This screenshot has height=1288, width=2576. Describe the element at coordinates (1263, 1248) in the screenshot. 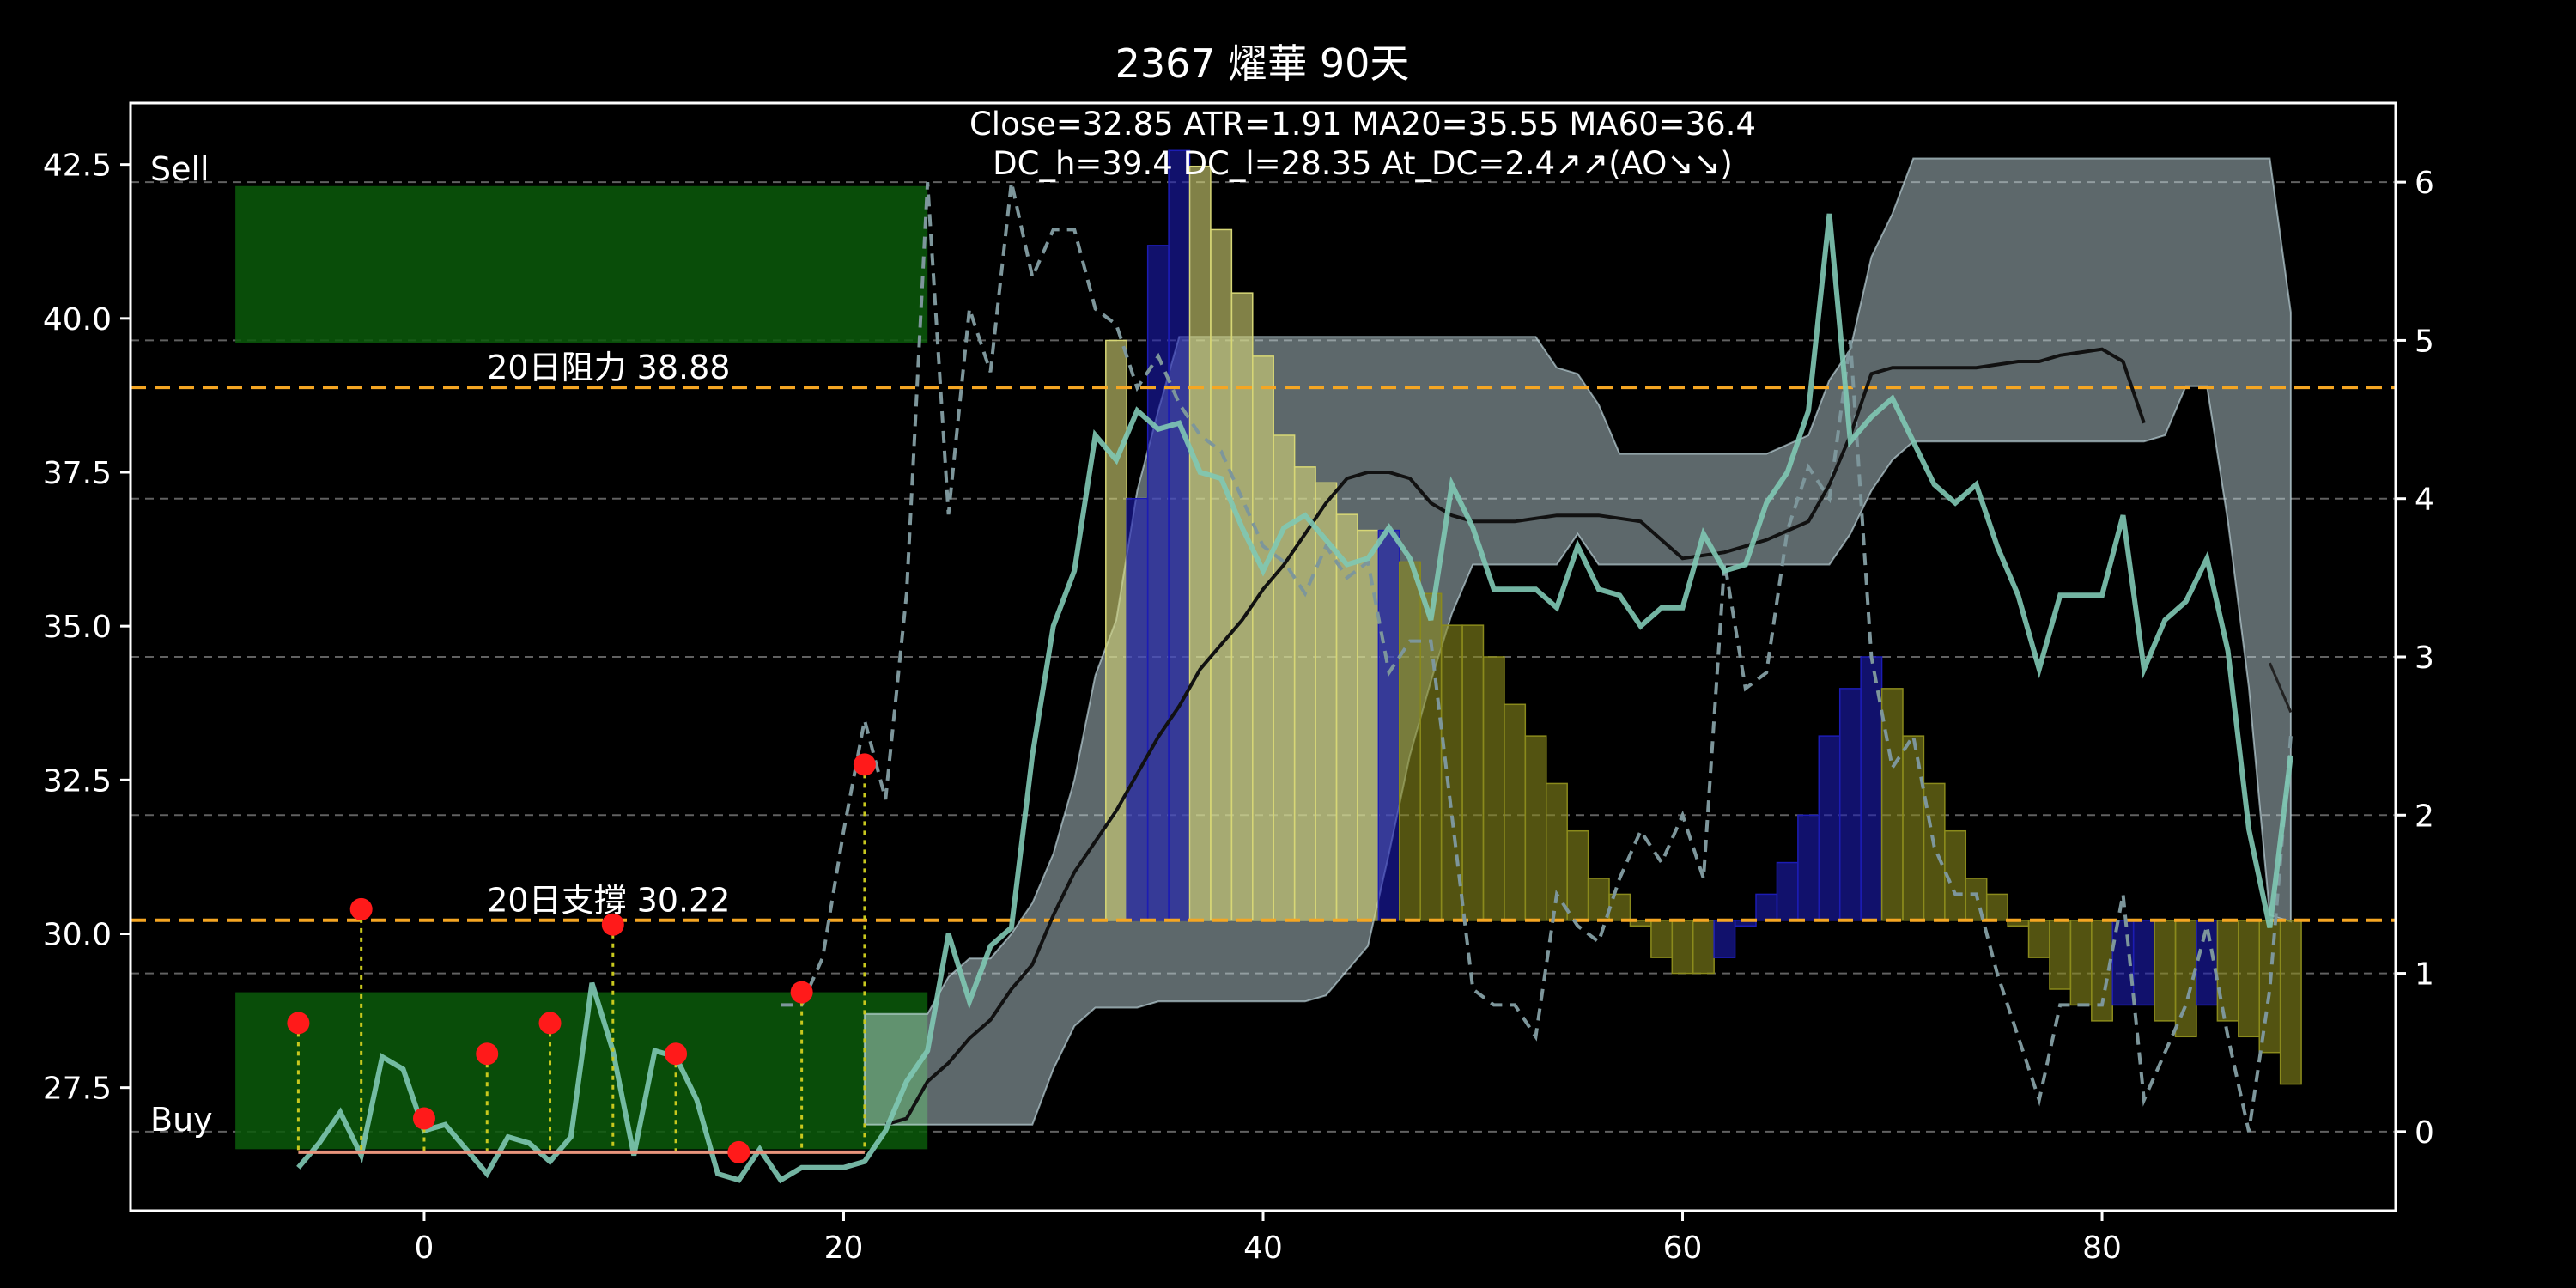

I see `x-tick-label: 40` at that location.